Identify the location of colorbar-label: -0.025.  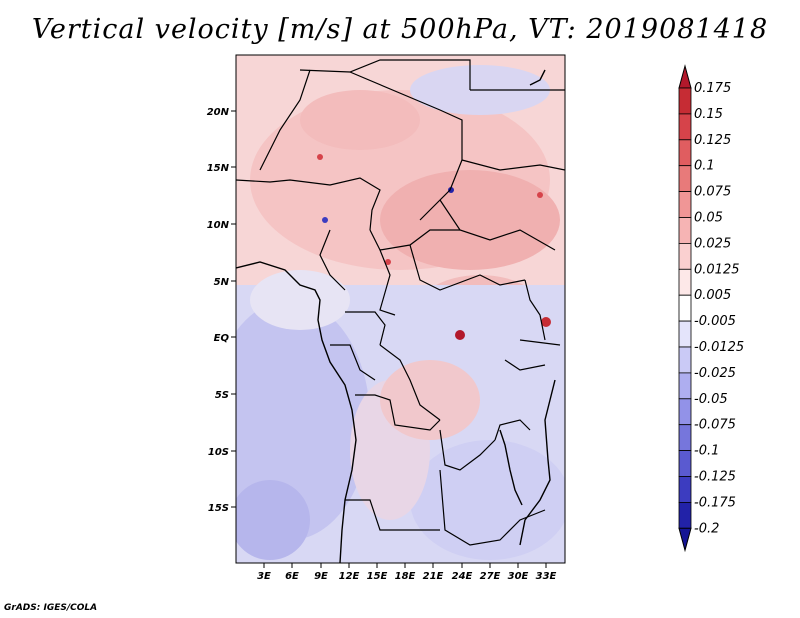
(715, 373).